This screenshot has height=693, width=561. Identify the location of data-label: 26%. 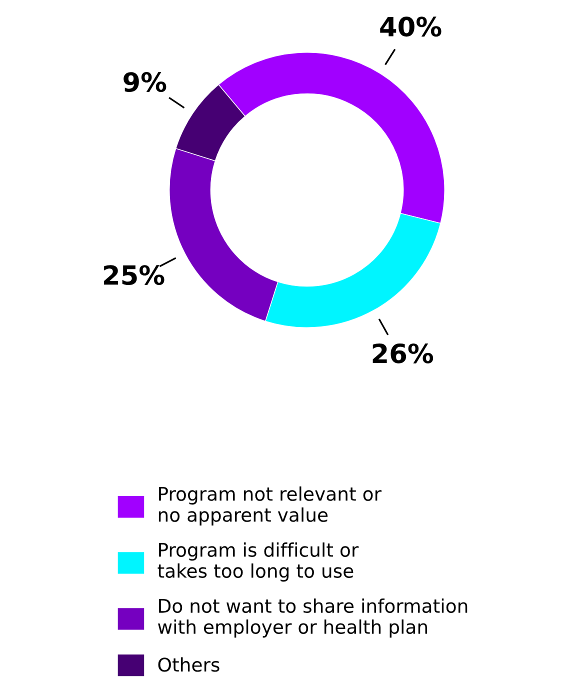
(403, 353).